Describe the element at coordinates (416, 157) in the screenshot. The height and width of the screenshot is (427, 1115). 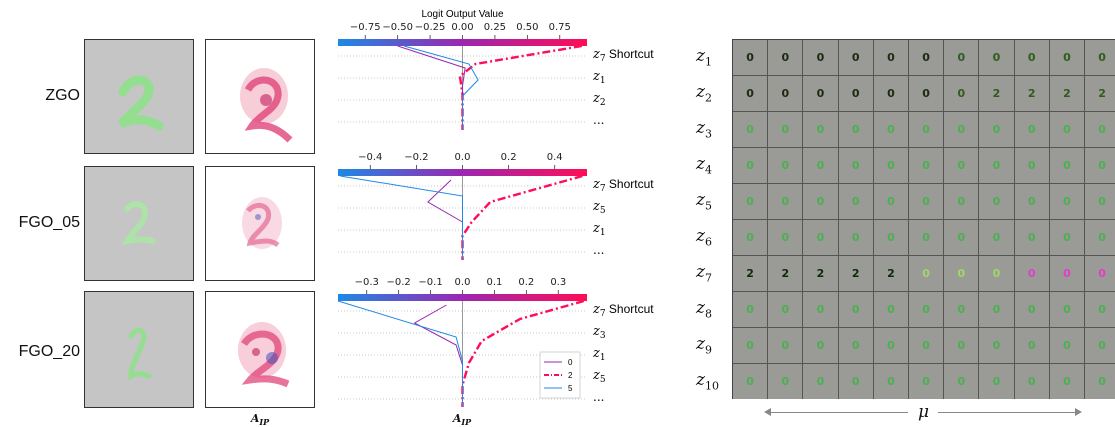
I see `tick-label: −0.2` at that location.